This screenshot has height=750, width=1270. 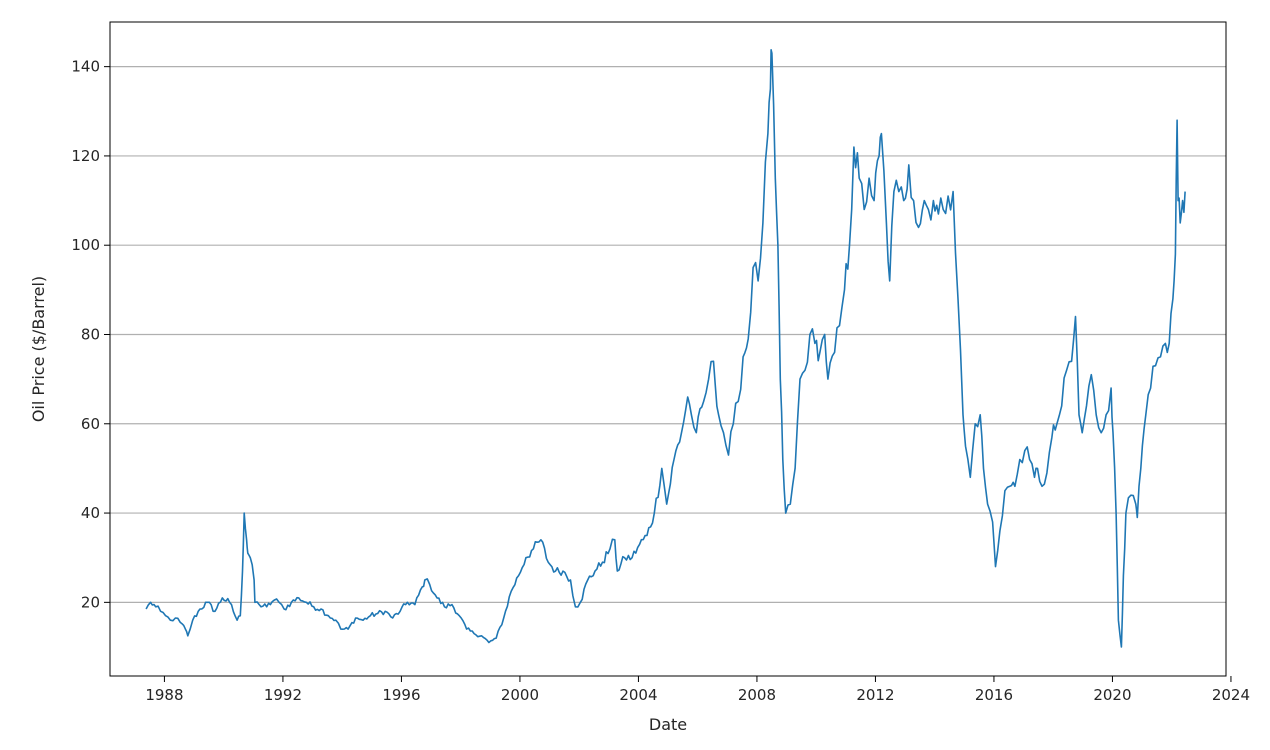 What do you see at coordinates (38, 349) in the screenshot?
I see `y-axis-title: Oil Price ($/Barrel)` at bounding box center [38, 349].